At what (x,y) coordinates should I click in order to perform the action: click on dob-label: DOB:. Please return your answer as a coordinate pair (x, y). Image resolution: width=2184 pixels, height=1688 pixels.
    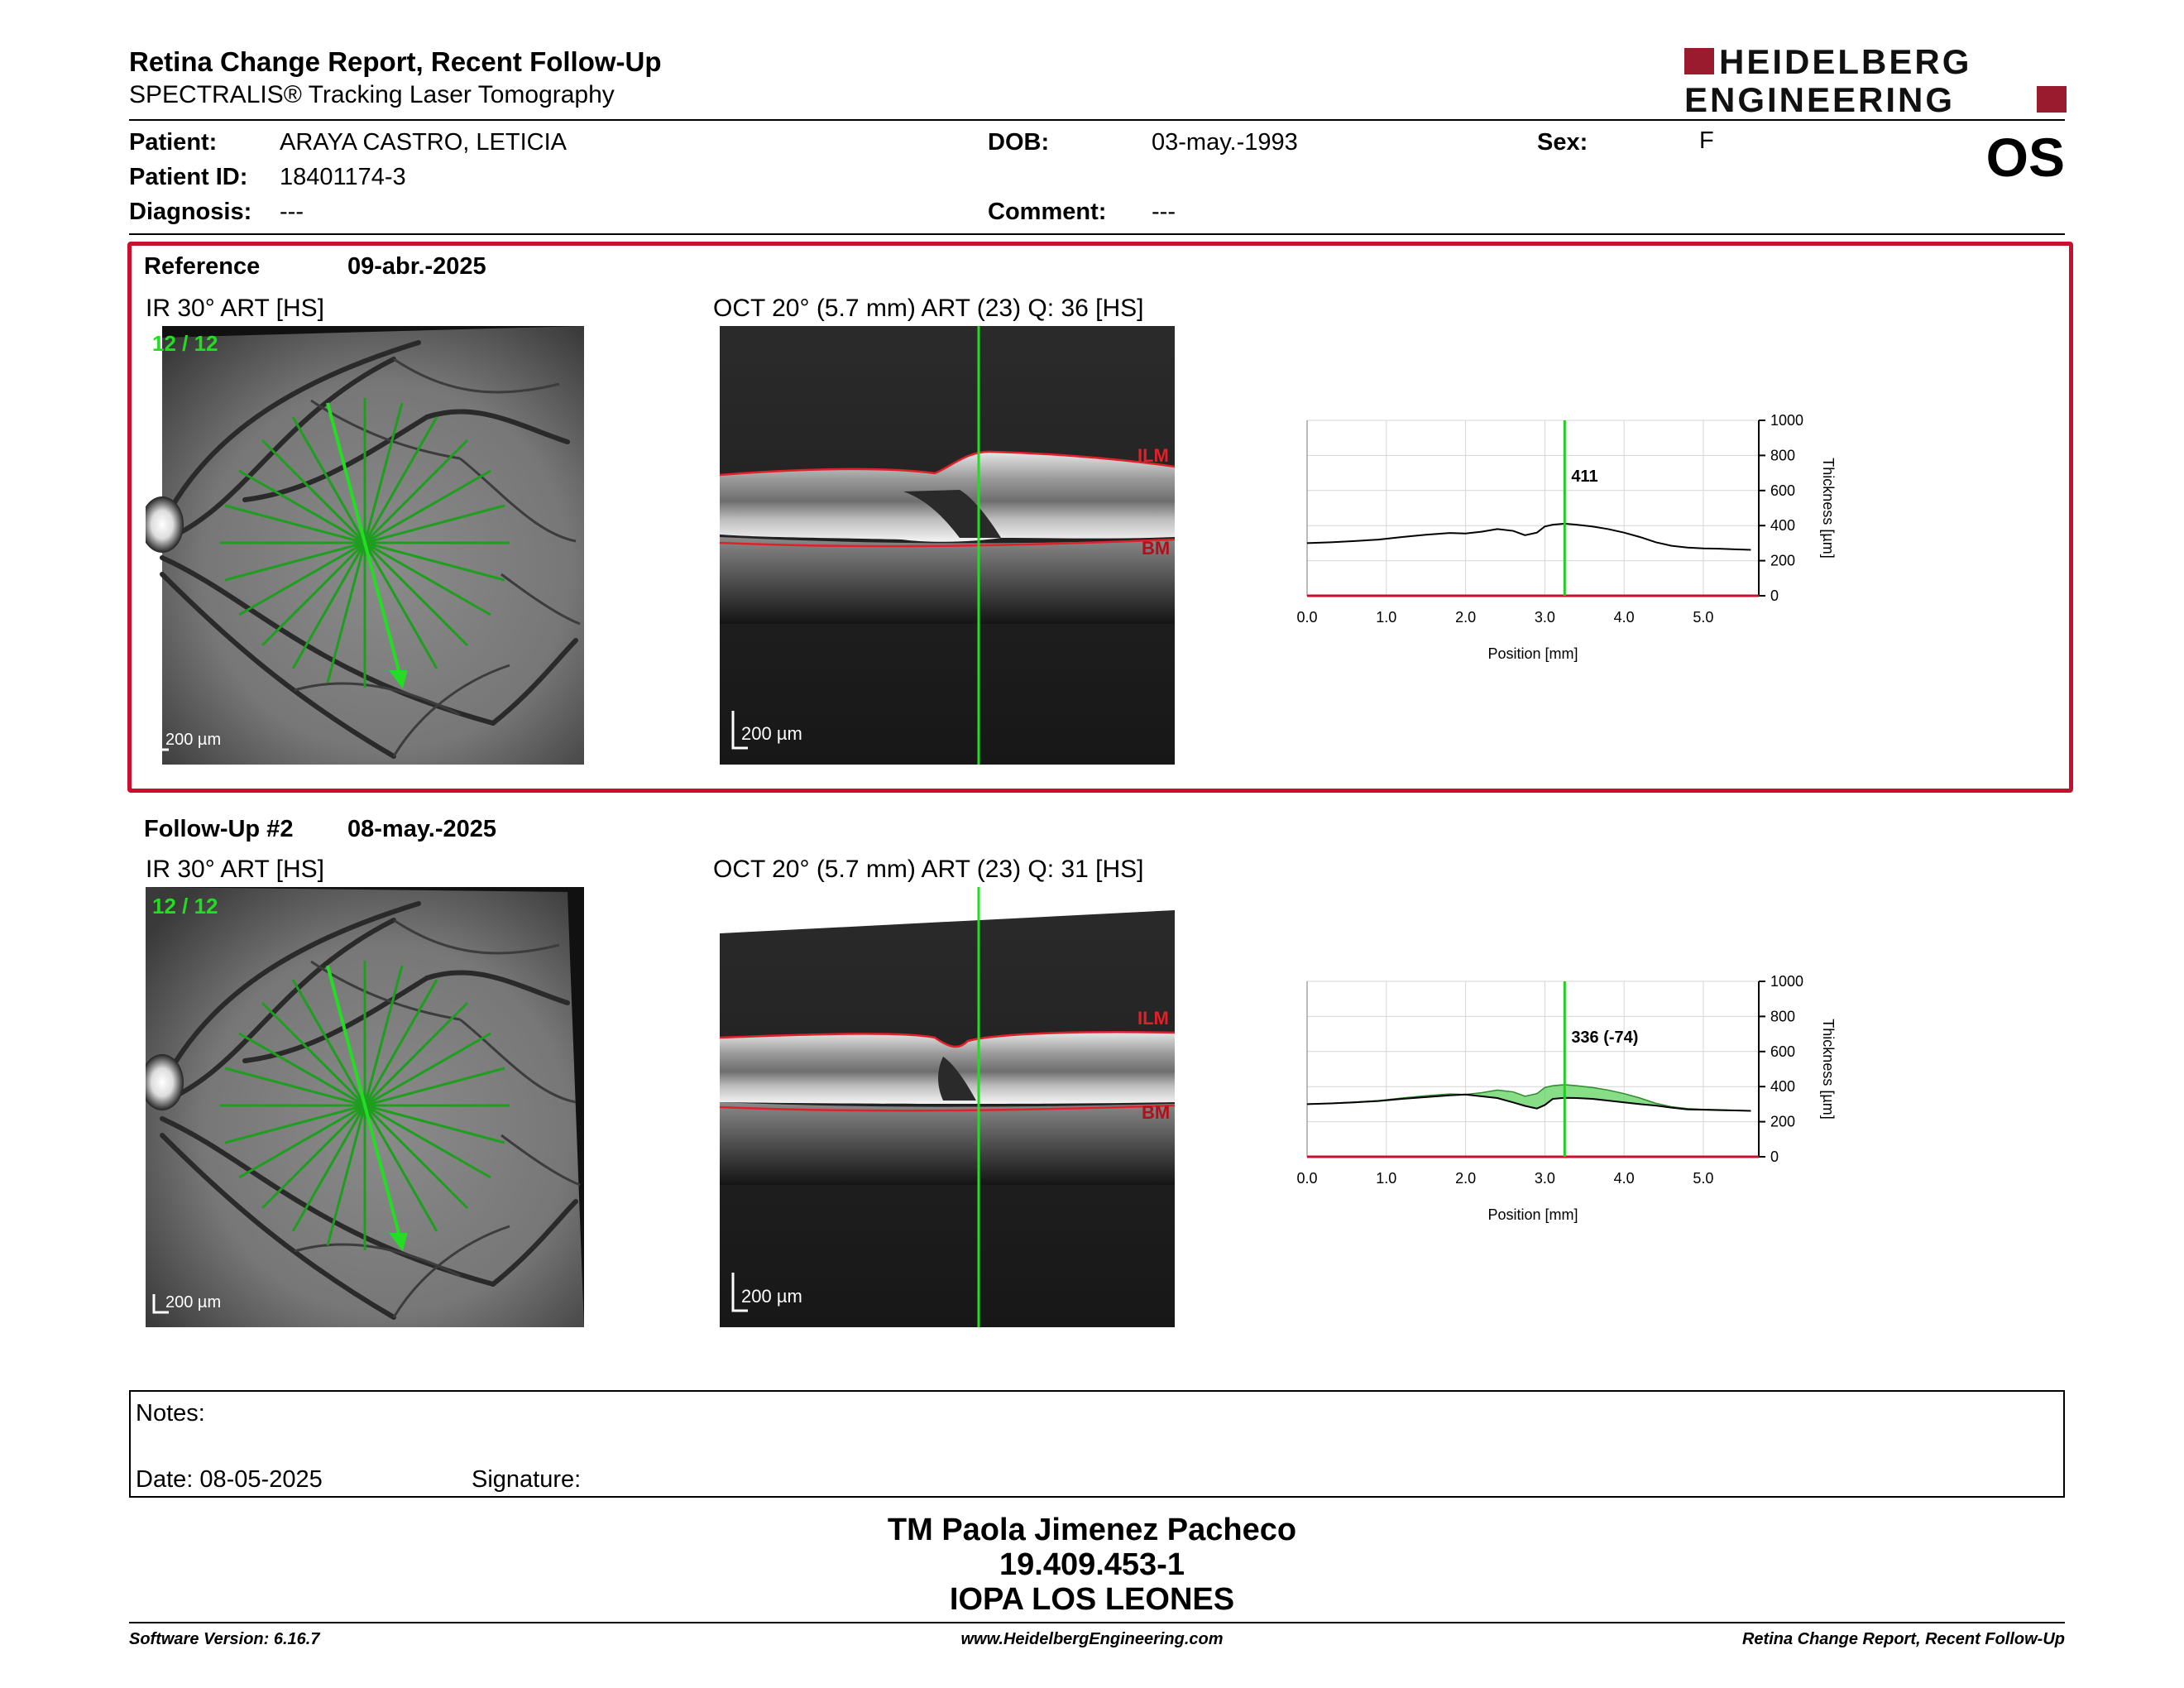
    Looking at the image, I should click on (1019, 142).